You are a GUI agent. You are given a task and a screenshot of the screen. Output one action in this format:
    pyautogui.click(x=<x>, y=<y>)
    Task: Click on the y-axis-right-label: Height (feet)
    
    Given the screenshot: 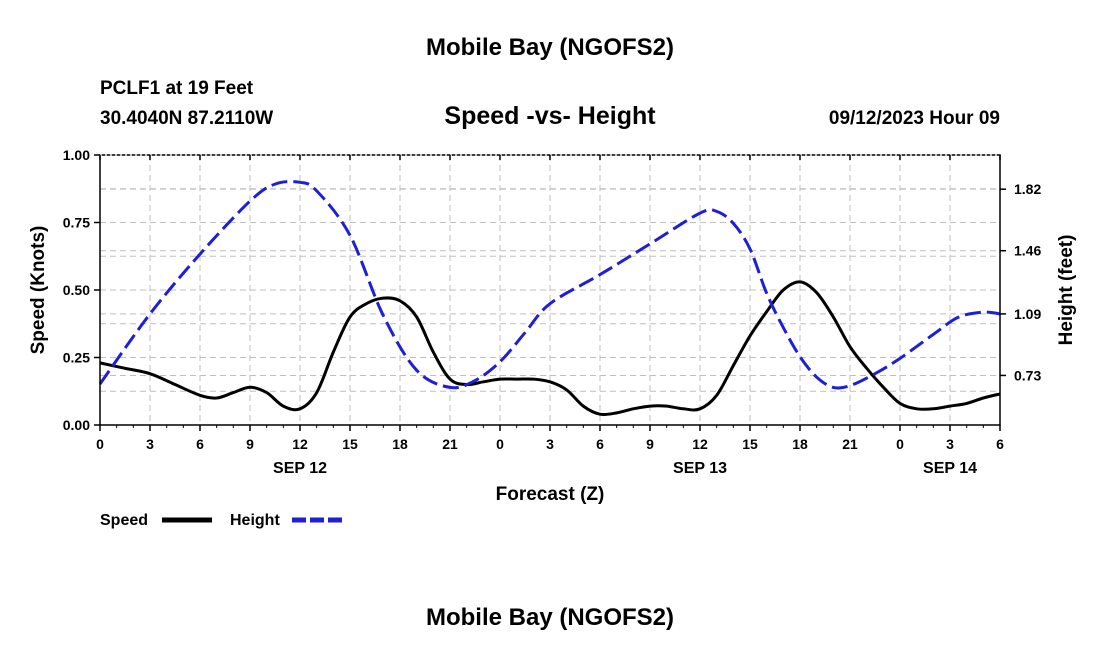 What is the action you would take?
    pyautogui.click(x=1066, y=290)
    